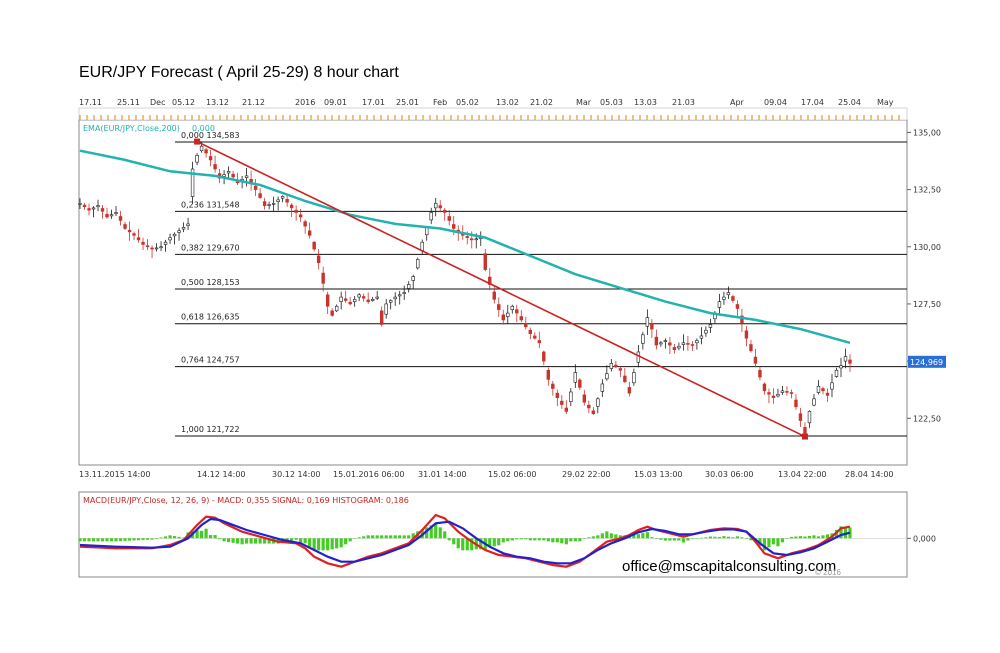 This screenshot has height=653, width=1000. What do you see at coordinates (828, 572) in the screenshot?
I see `copyright-text: © 2016` at bounding box center [828, 572].